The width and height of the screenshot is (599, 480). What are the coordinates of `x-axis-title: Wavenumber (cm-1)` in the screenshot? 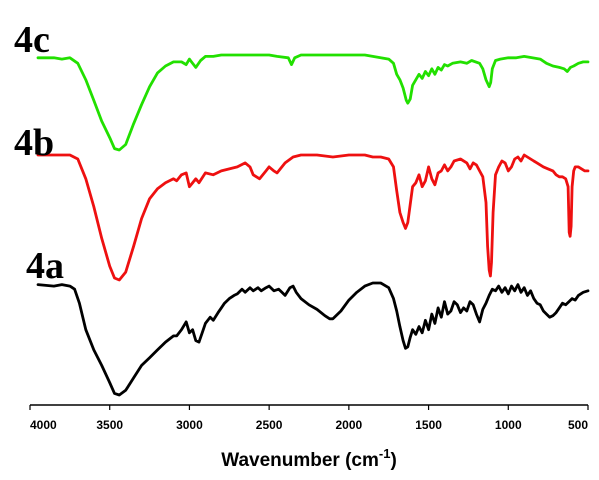 It's located at (309, 458).